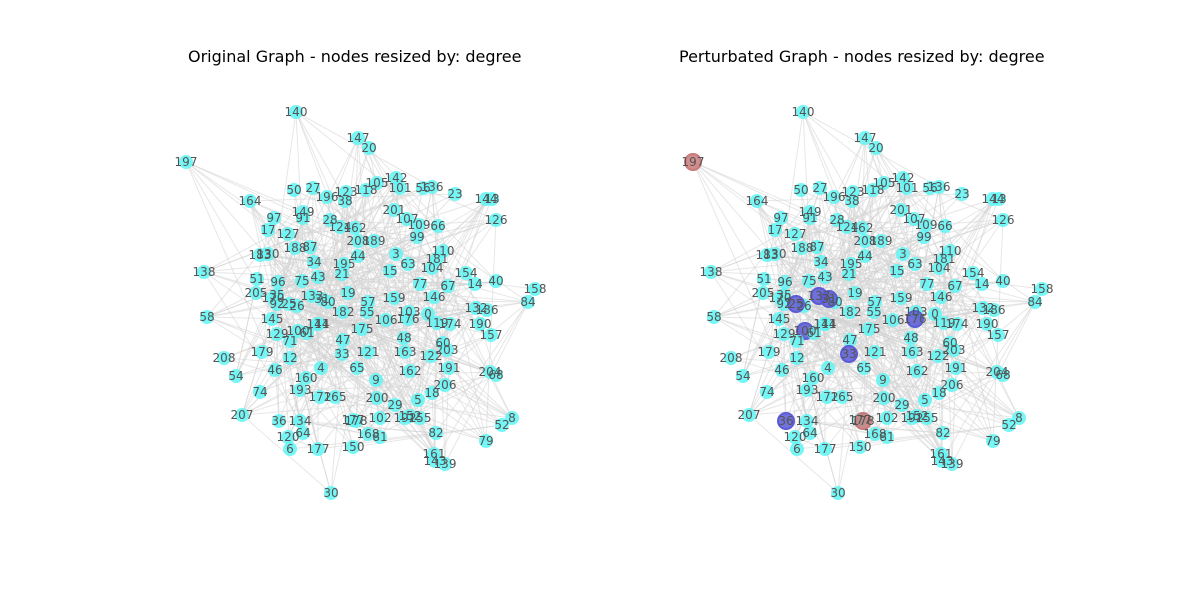 This screenshot has width=1200, height=600. What do you see at coordinates (875, 148) in the screenshot?
I see `node-label: 20` at bounding box center [875, 148].